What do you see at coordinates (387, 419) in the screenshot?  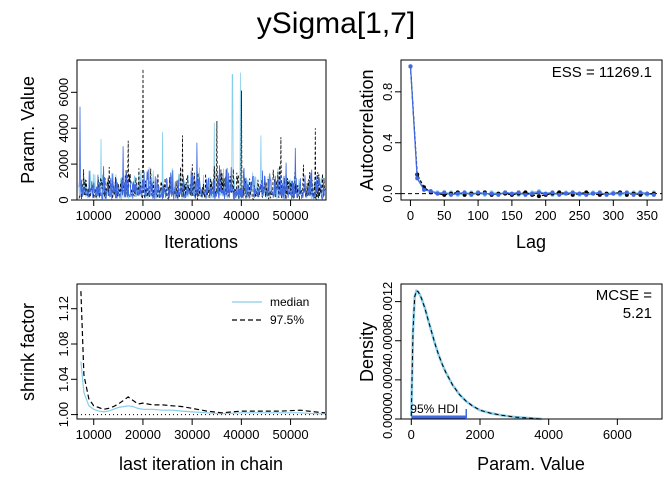 I see `dens-y-tick-label: 0.0000` at bounding box center [387, 419].